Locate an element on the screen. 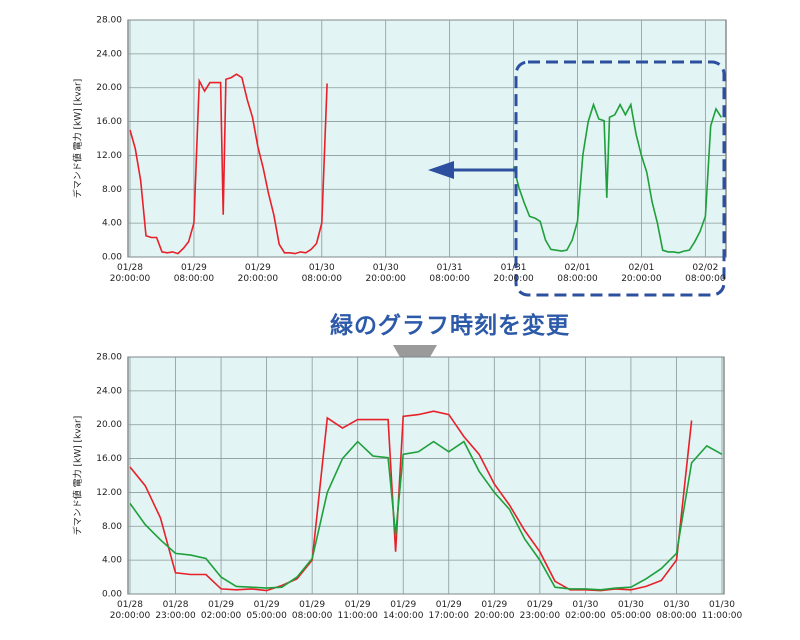 This screenshot has height=640, width=800. x-tick-label: 02/01 08:00:00 is located at coordinates (577, 273).